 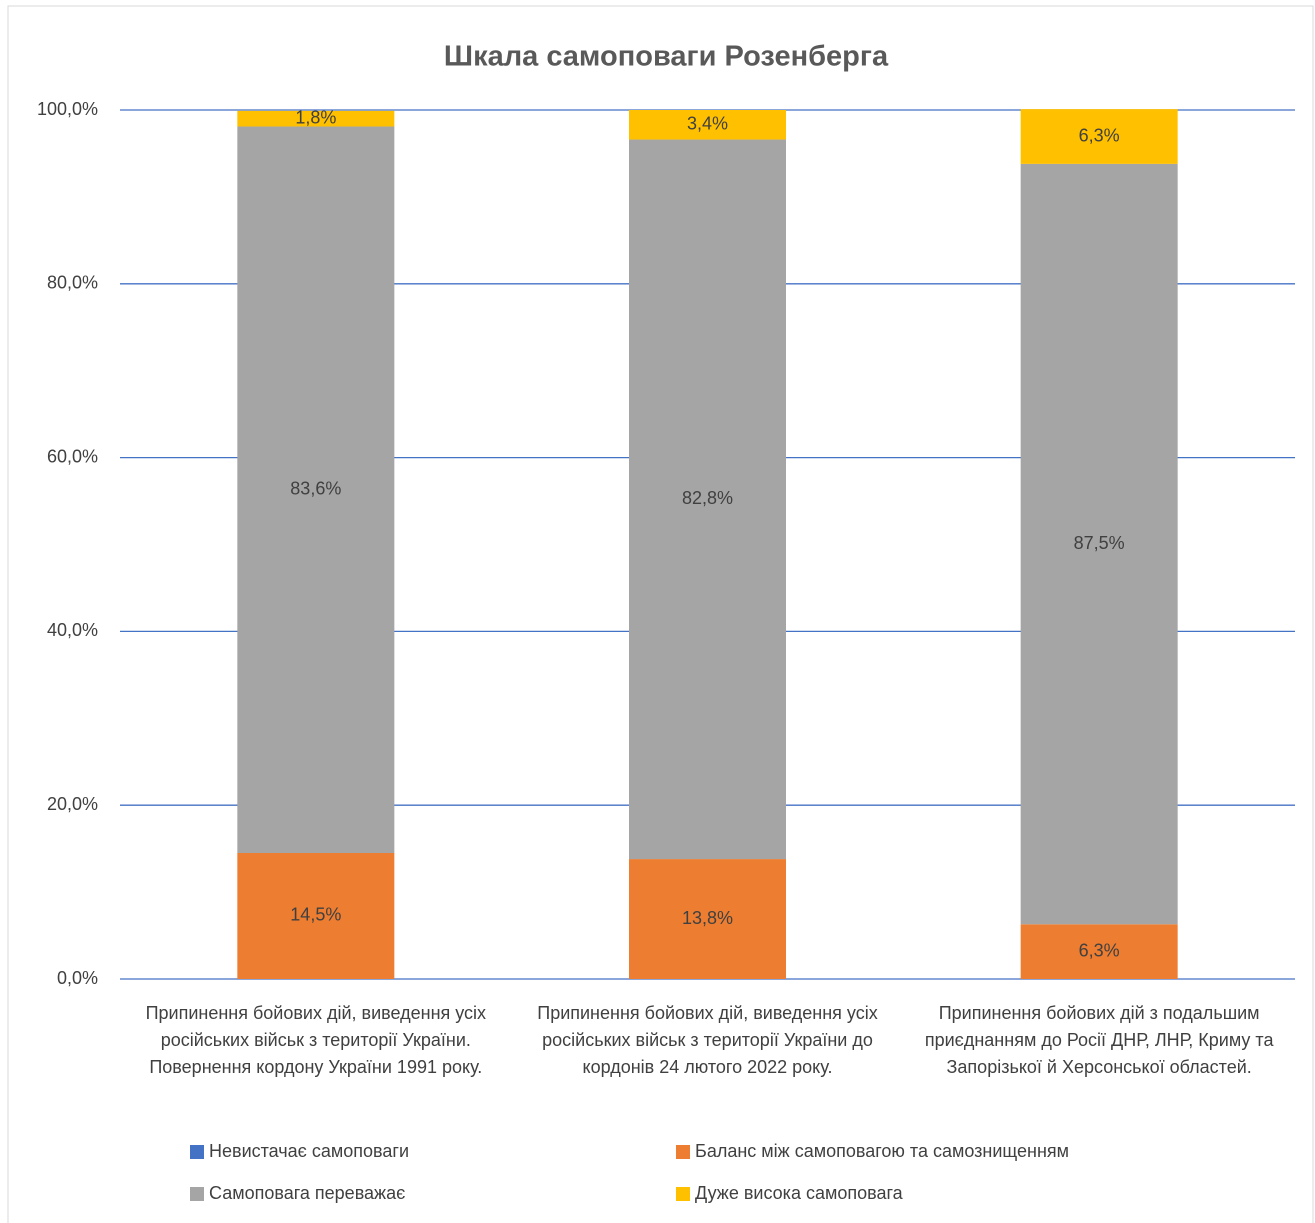 What do you see at coordinates (799, 1193) in the screenshot?
I see `legend-label: Дуже висока самоповага` at bounding box center [799, 1193].